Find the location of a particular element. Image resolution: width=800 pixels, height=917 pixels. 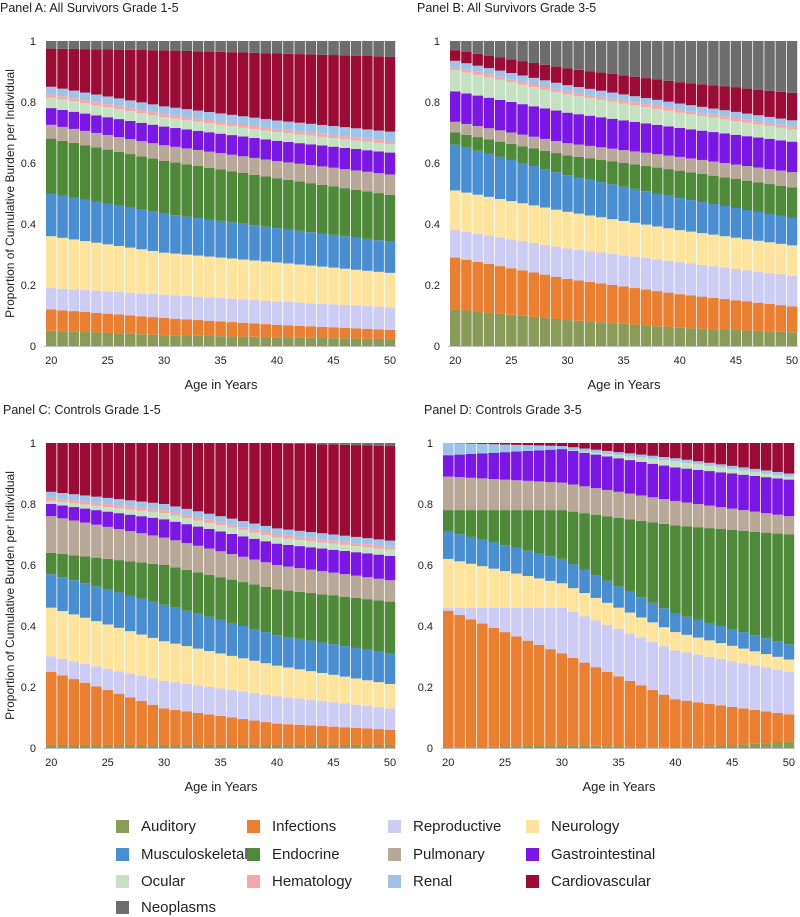

y-tick-label: 0.4 is located at coordinates (28, 225).